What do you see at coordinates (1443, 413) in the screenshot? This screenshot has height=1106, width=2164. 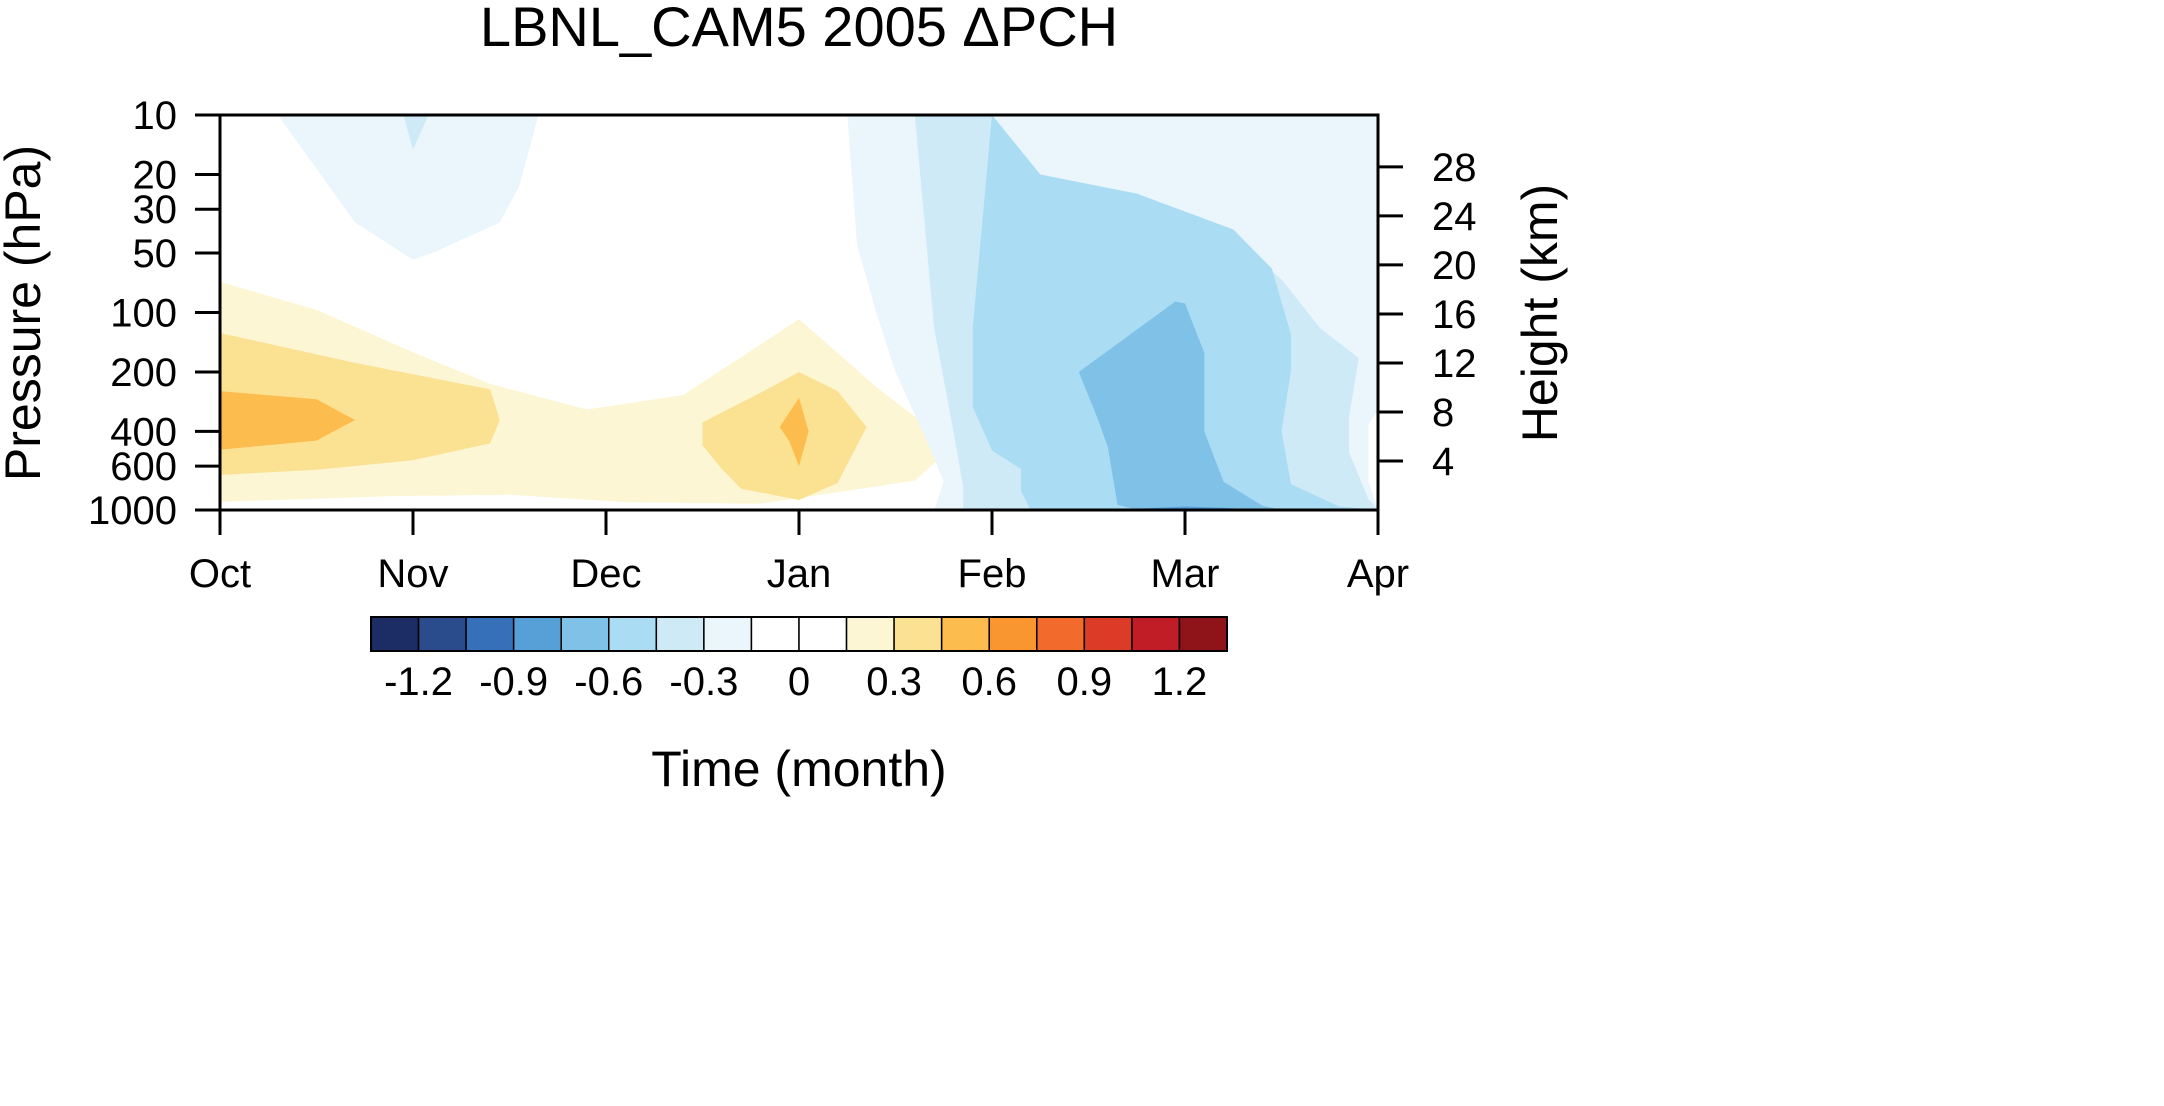 I see `y2-tick-label: 8` at bounding box center [1443, 413].